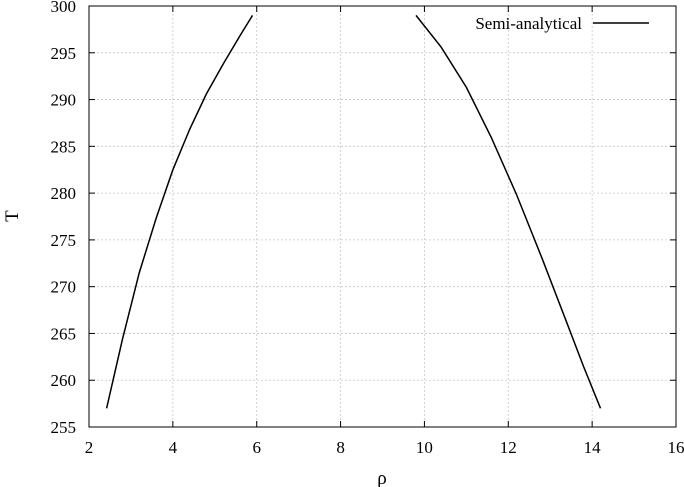  What do you see at coordinates (64, 146) in the screenshot?
I see `y-tick-label: 285` at bounding box center [64, 146].